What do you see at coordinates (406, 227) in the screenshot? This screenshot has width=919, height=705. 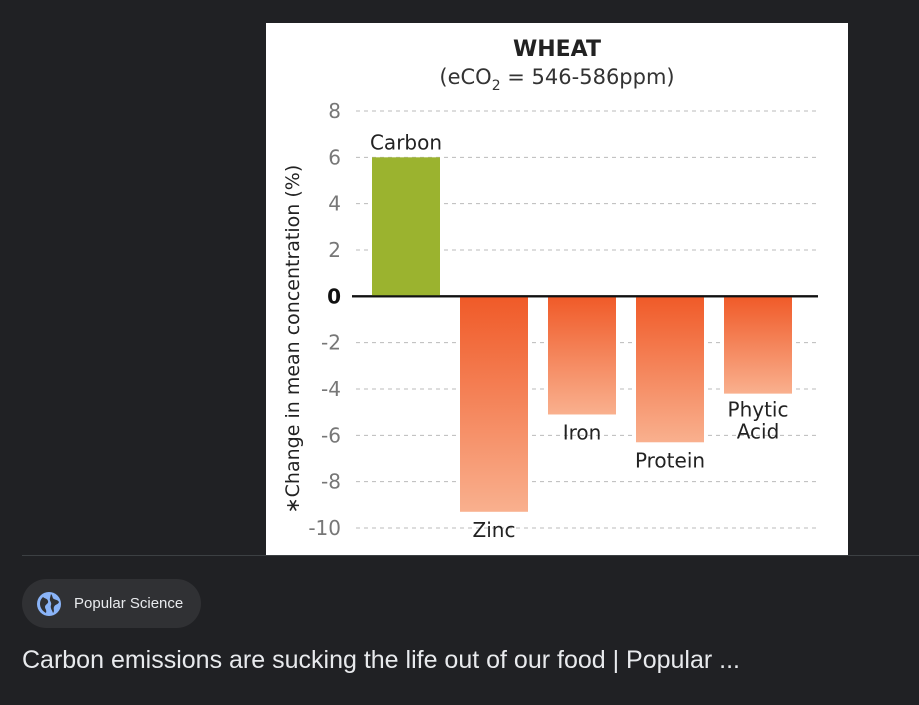 I see `bar-carbon` at bounding box center [406, 227].